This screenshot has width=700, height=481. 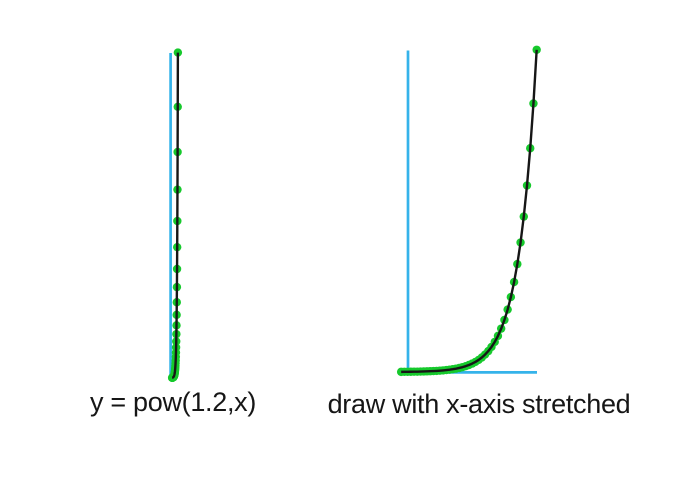 What do you see at coordinates (173, 402) in the screenshot?
I see `caption-left-plot: y = pow(1.2,x)` at bounding box center [173, 402].